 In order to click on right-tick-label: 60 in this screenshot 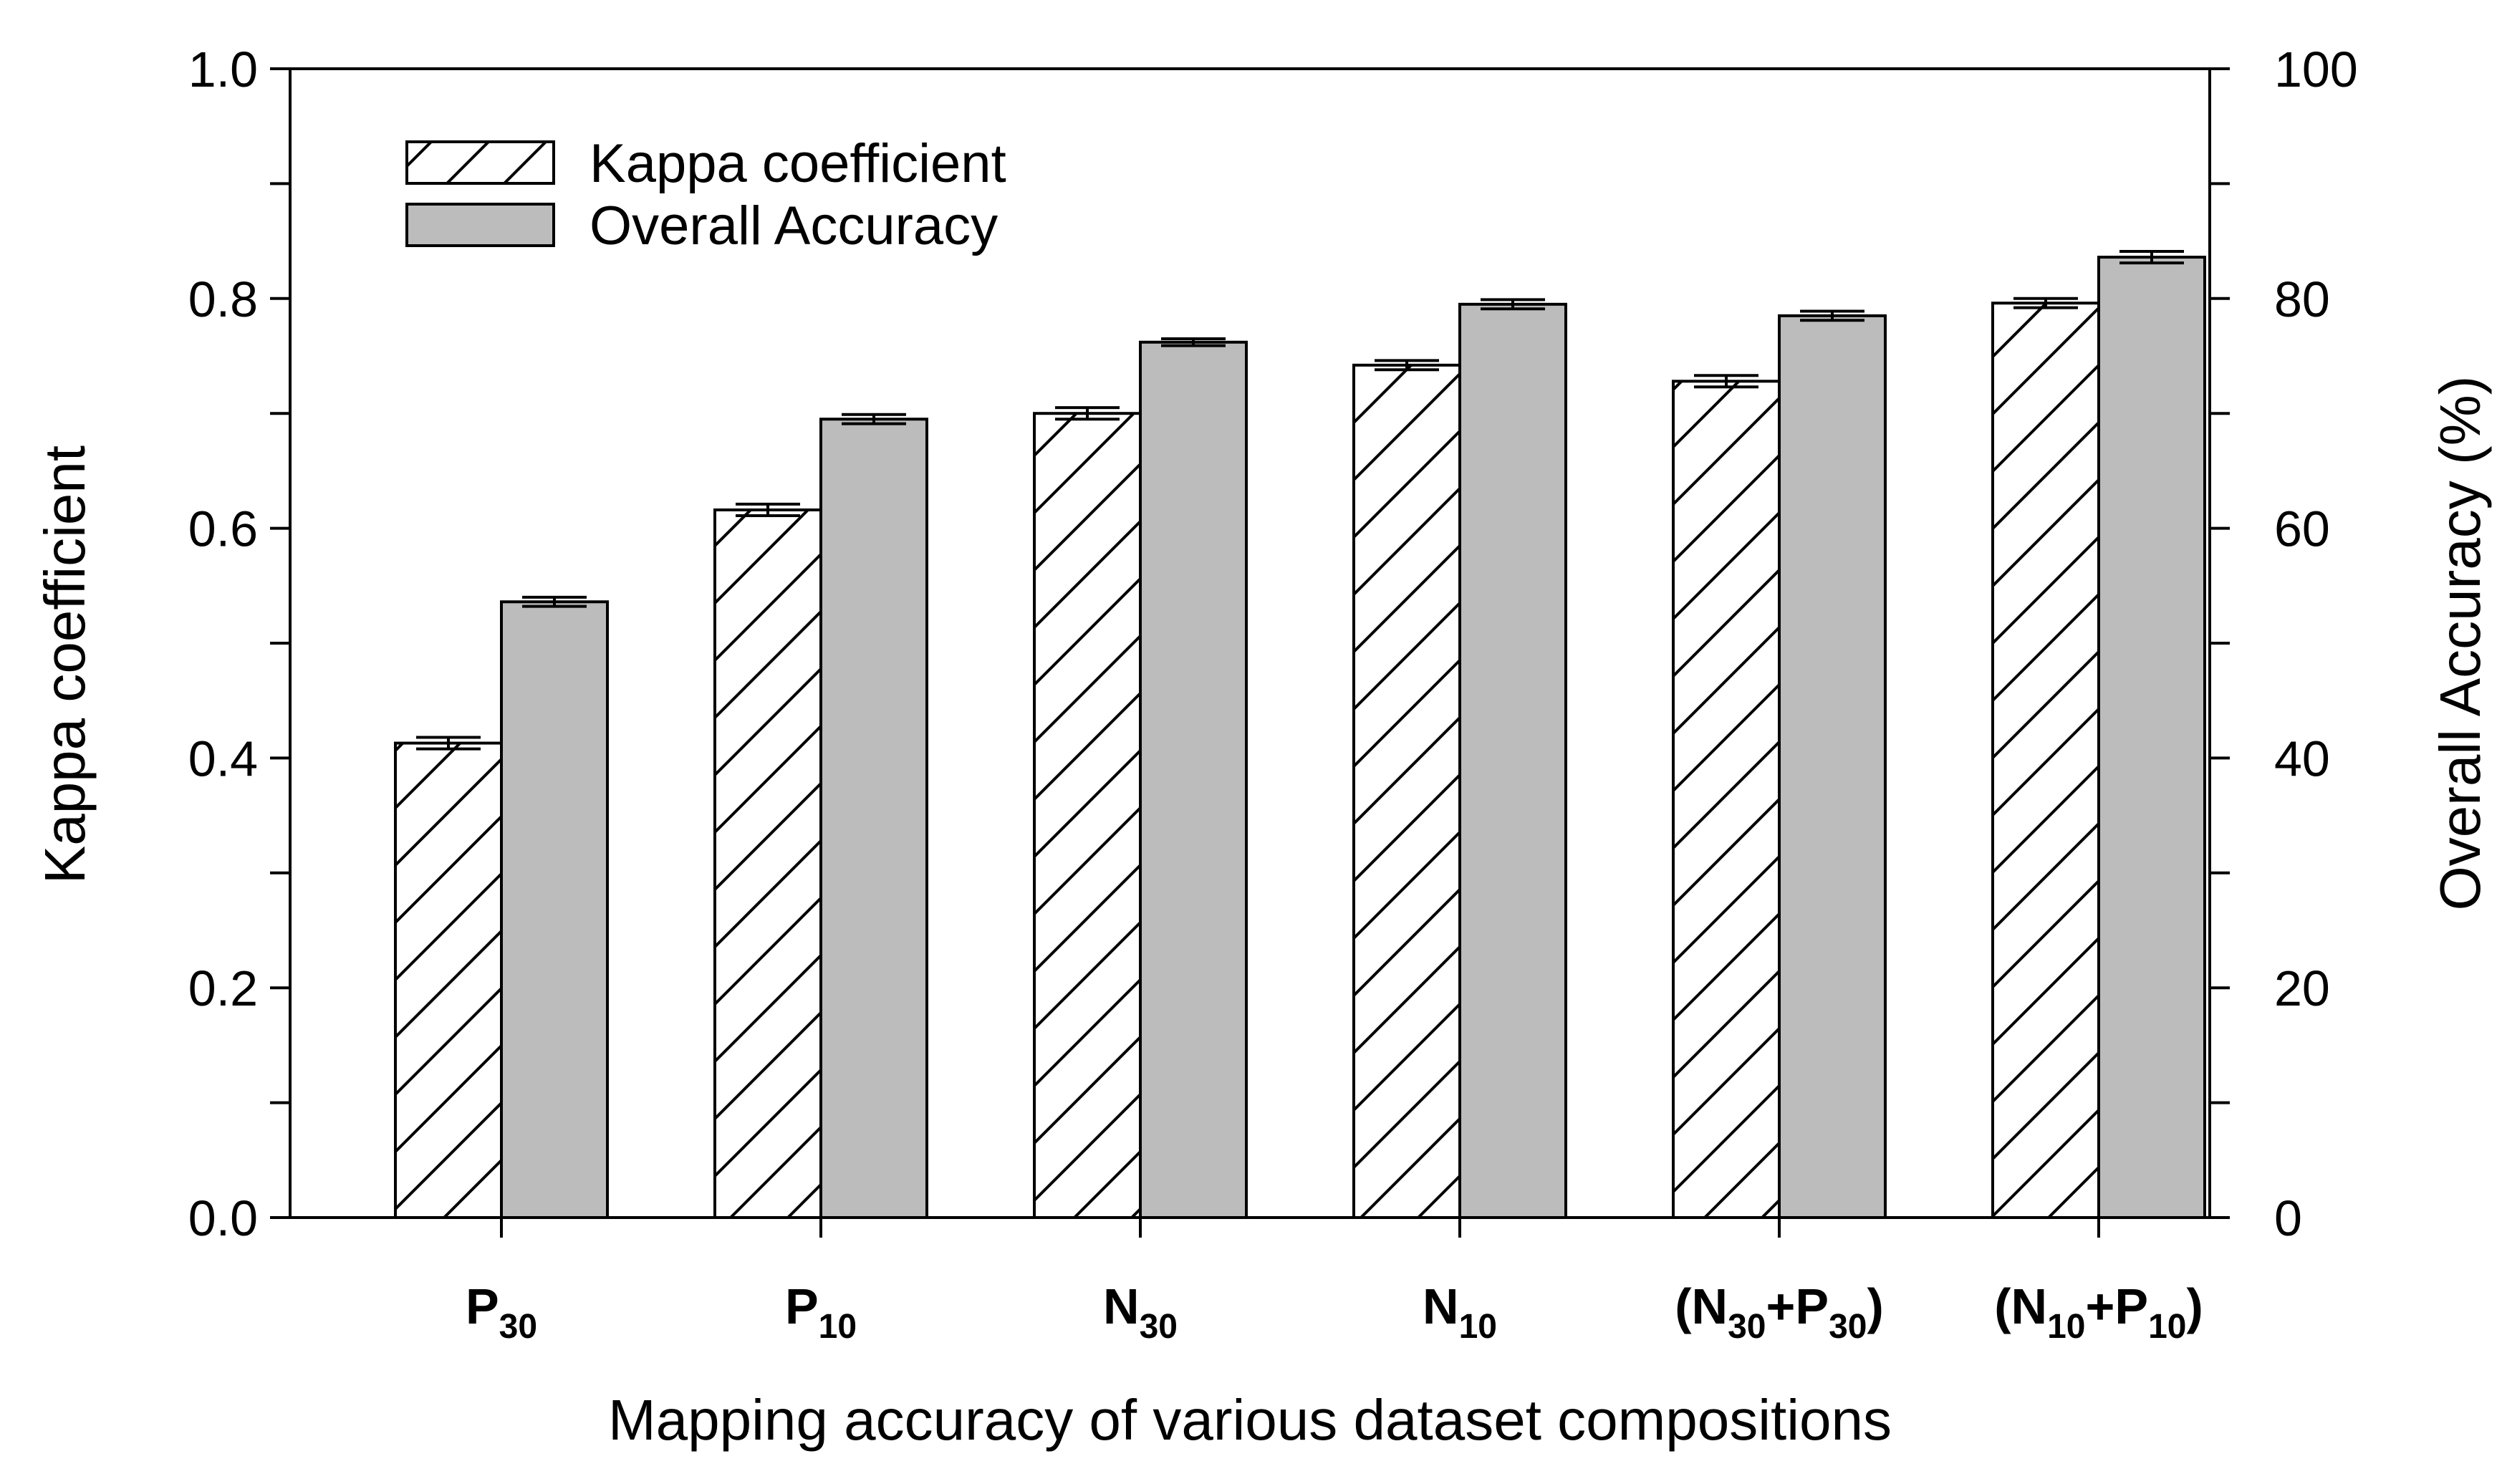, I will do `click(2302, 529)`.